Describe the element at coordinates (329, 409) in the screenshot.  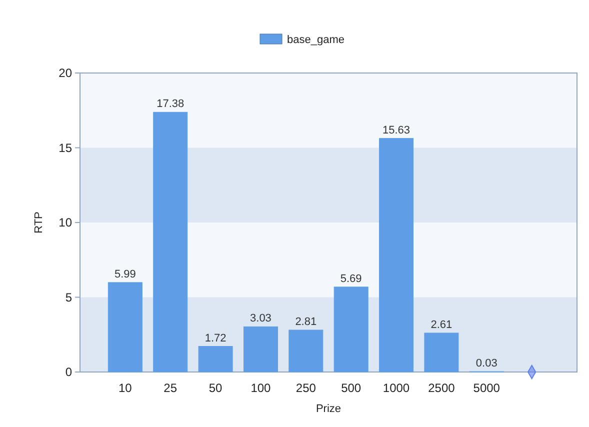
I see `x-axis-title: Prize` at that location.